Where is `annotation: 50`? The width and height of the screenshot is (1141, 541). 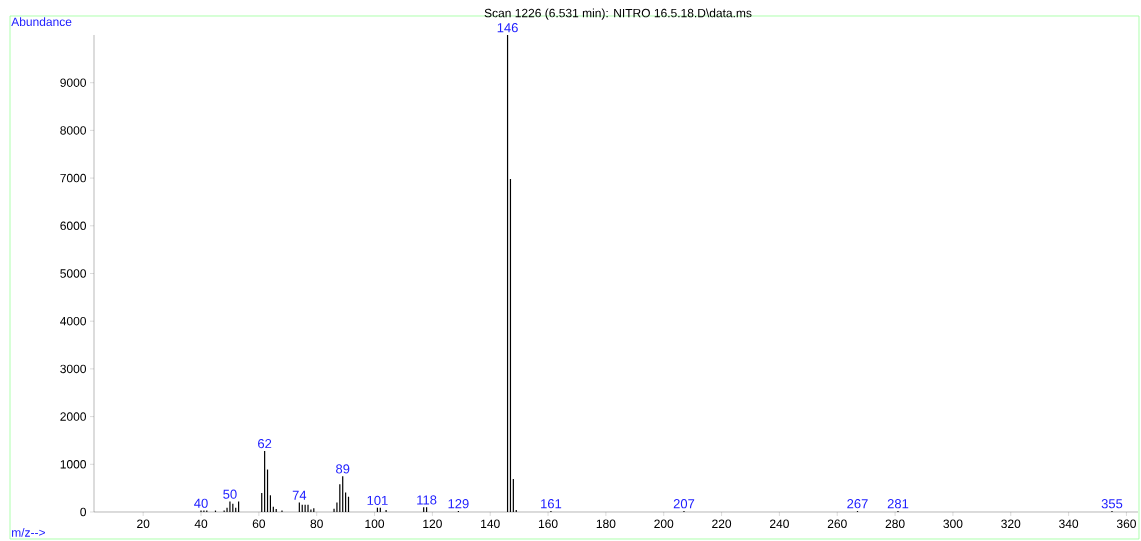
annotation: 50 is located at coordinates (230, 494).